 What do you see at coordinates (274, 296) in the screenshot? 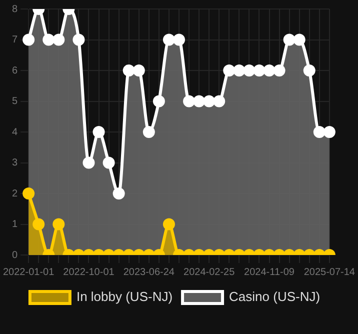
I see `legend-label: Casino (US-NJ)` at bounding box center [274, 296].